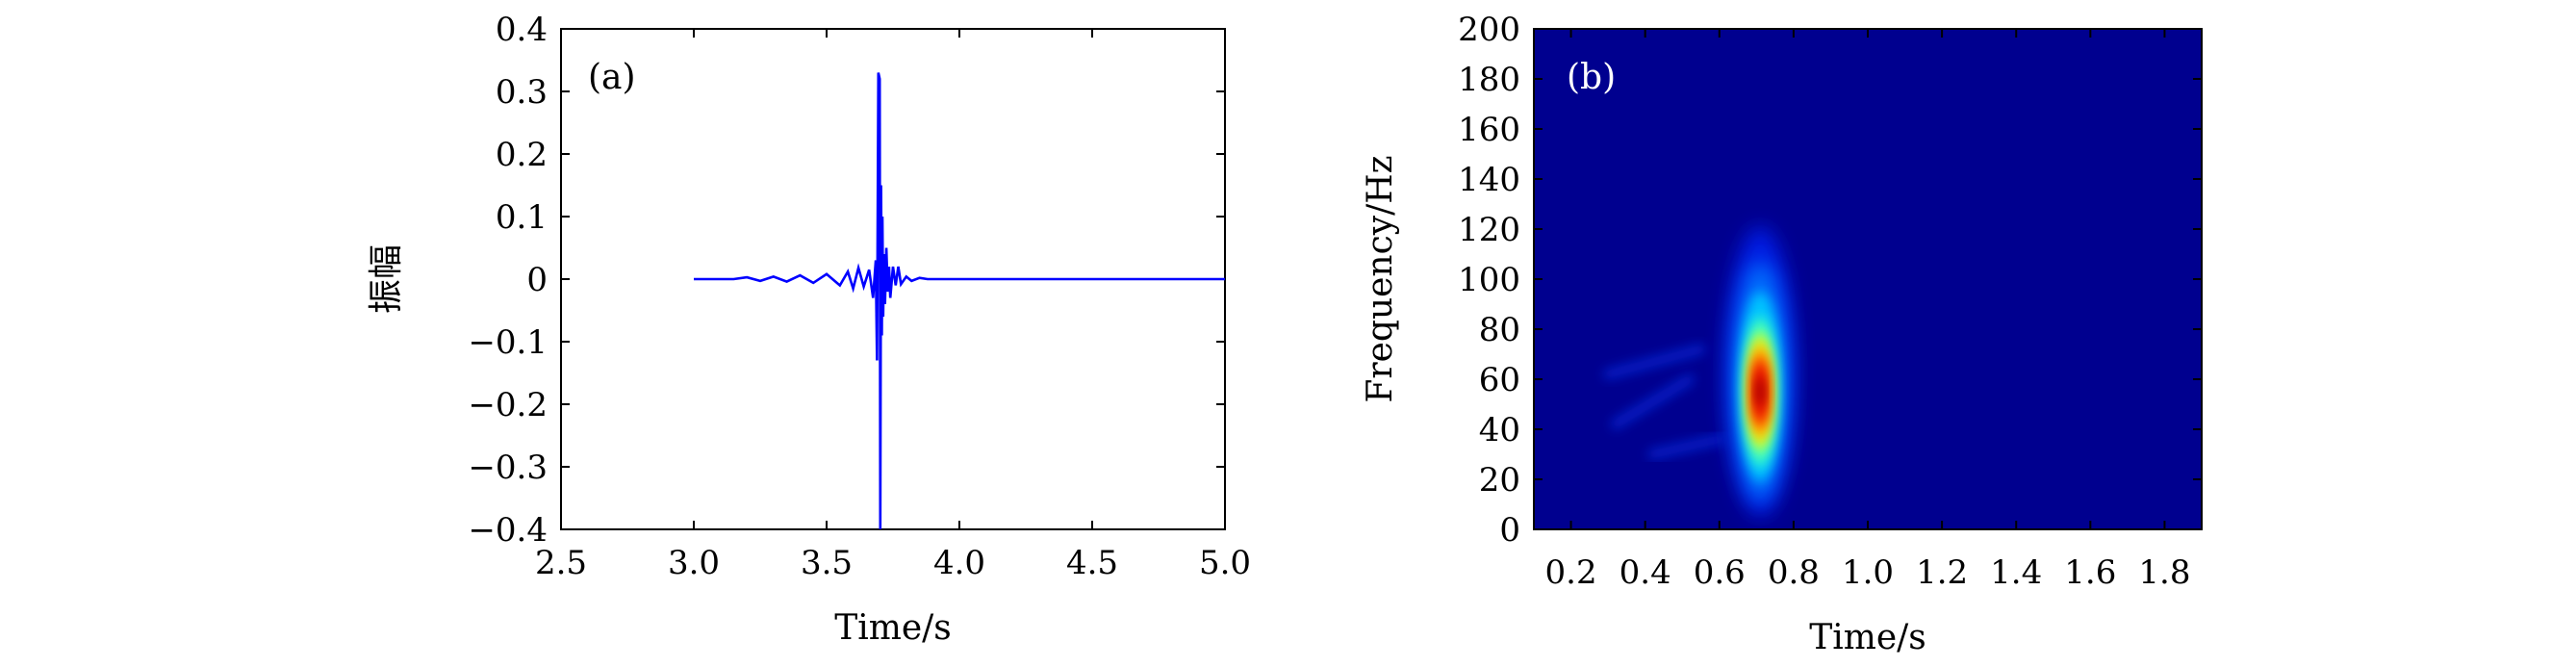  What do you see at coordinates (561, 563) in the screenshot?
I see `a-x-tick-label: 2.5` at bounding box center [561, 563].